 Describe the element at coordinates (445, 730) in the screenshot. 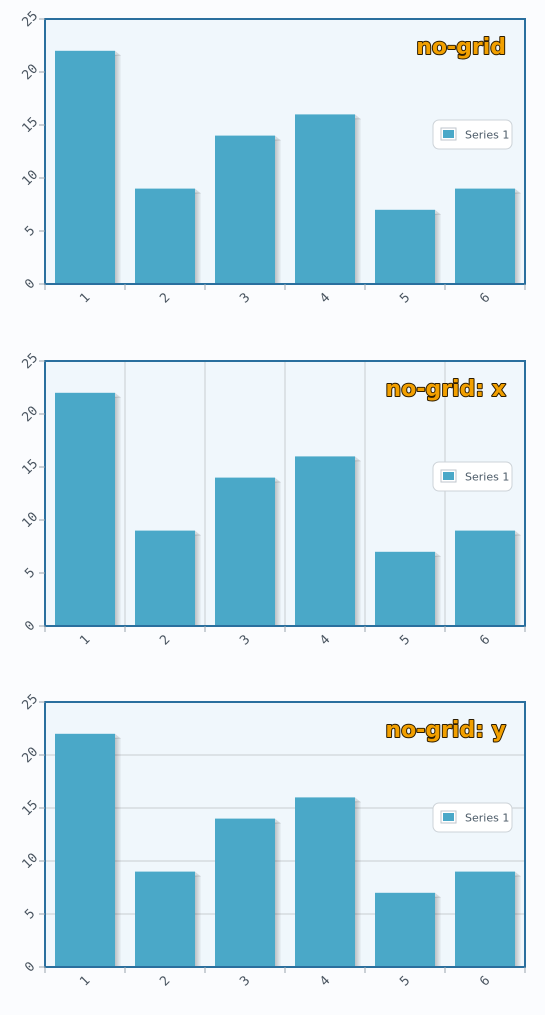

I see `chart-title: no-grid: y` at that location.